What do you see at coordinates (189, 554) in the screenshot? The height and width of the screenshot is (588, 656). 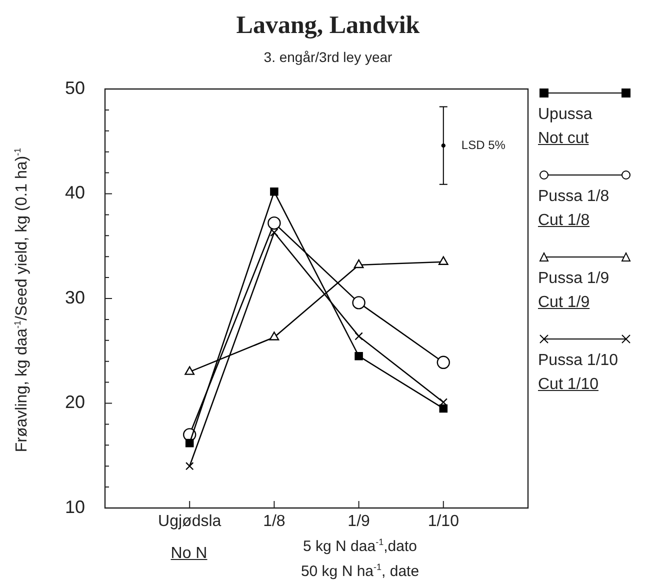 I see `text: No N` at bounding box center [189, 554].